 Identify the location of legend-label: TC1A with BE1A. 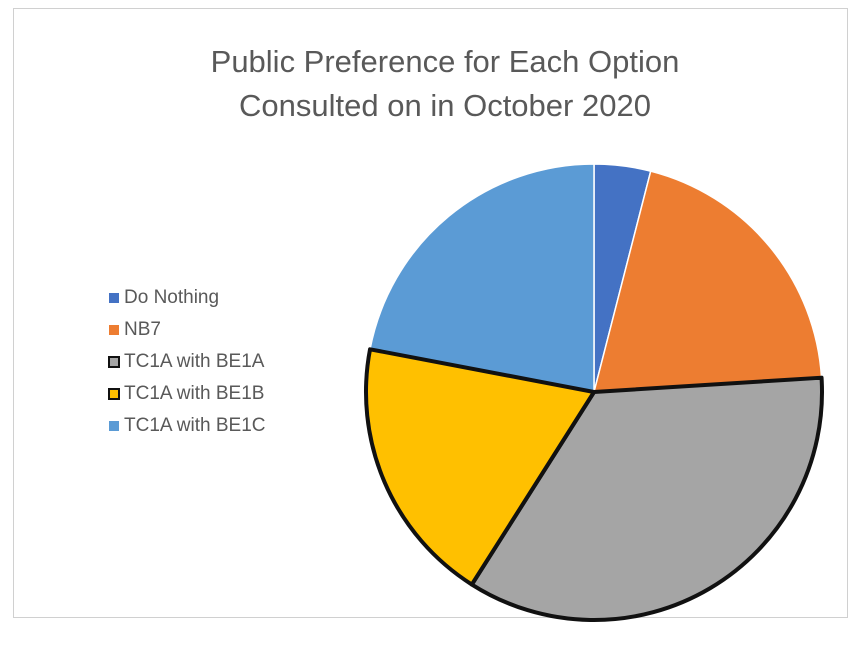
(194, 361).